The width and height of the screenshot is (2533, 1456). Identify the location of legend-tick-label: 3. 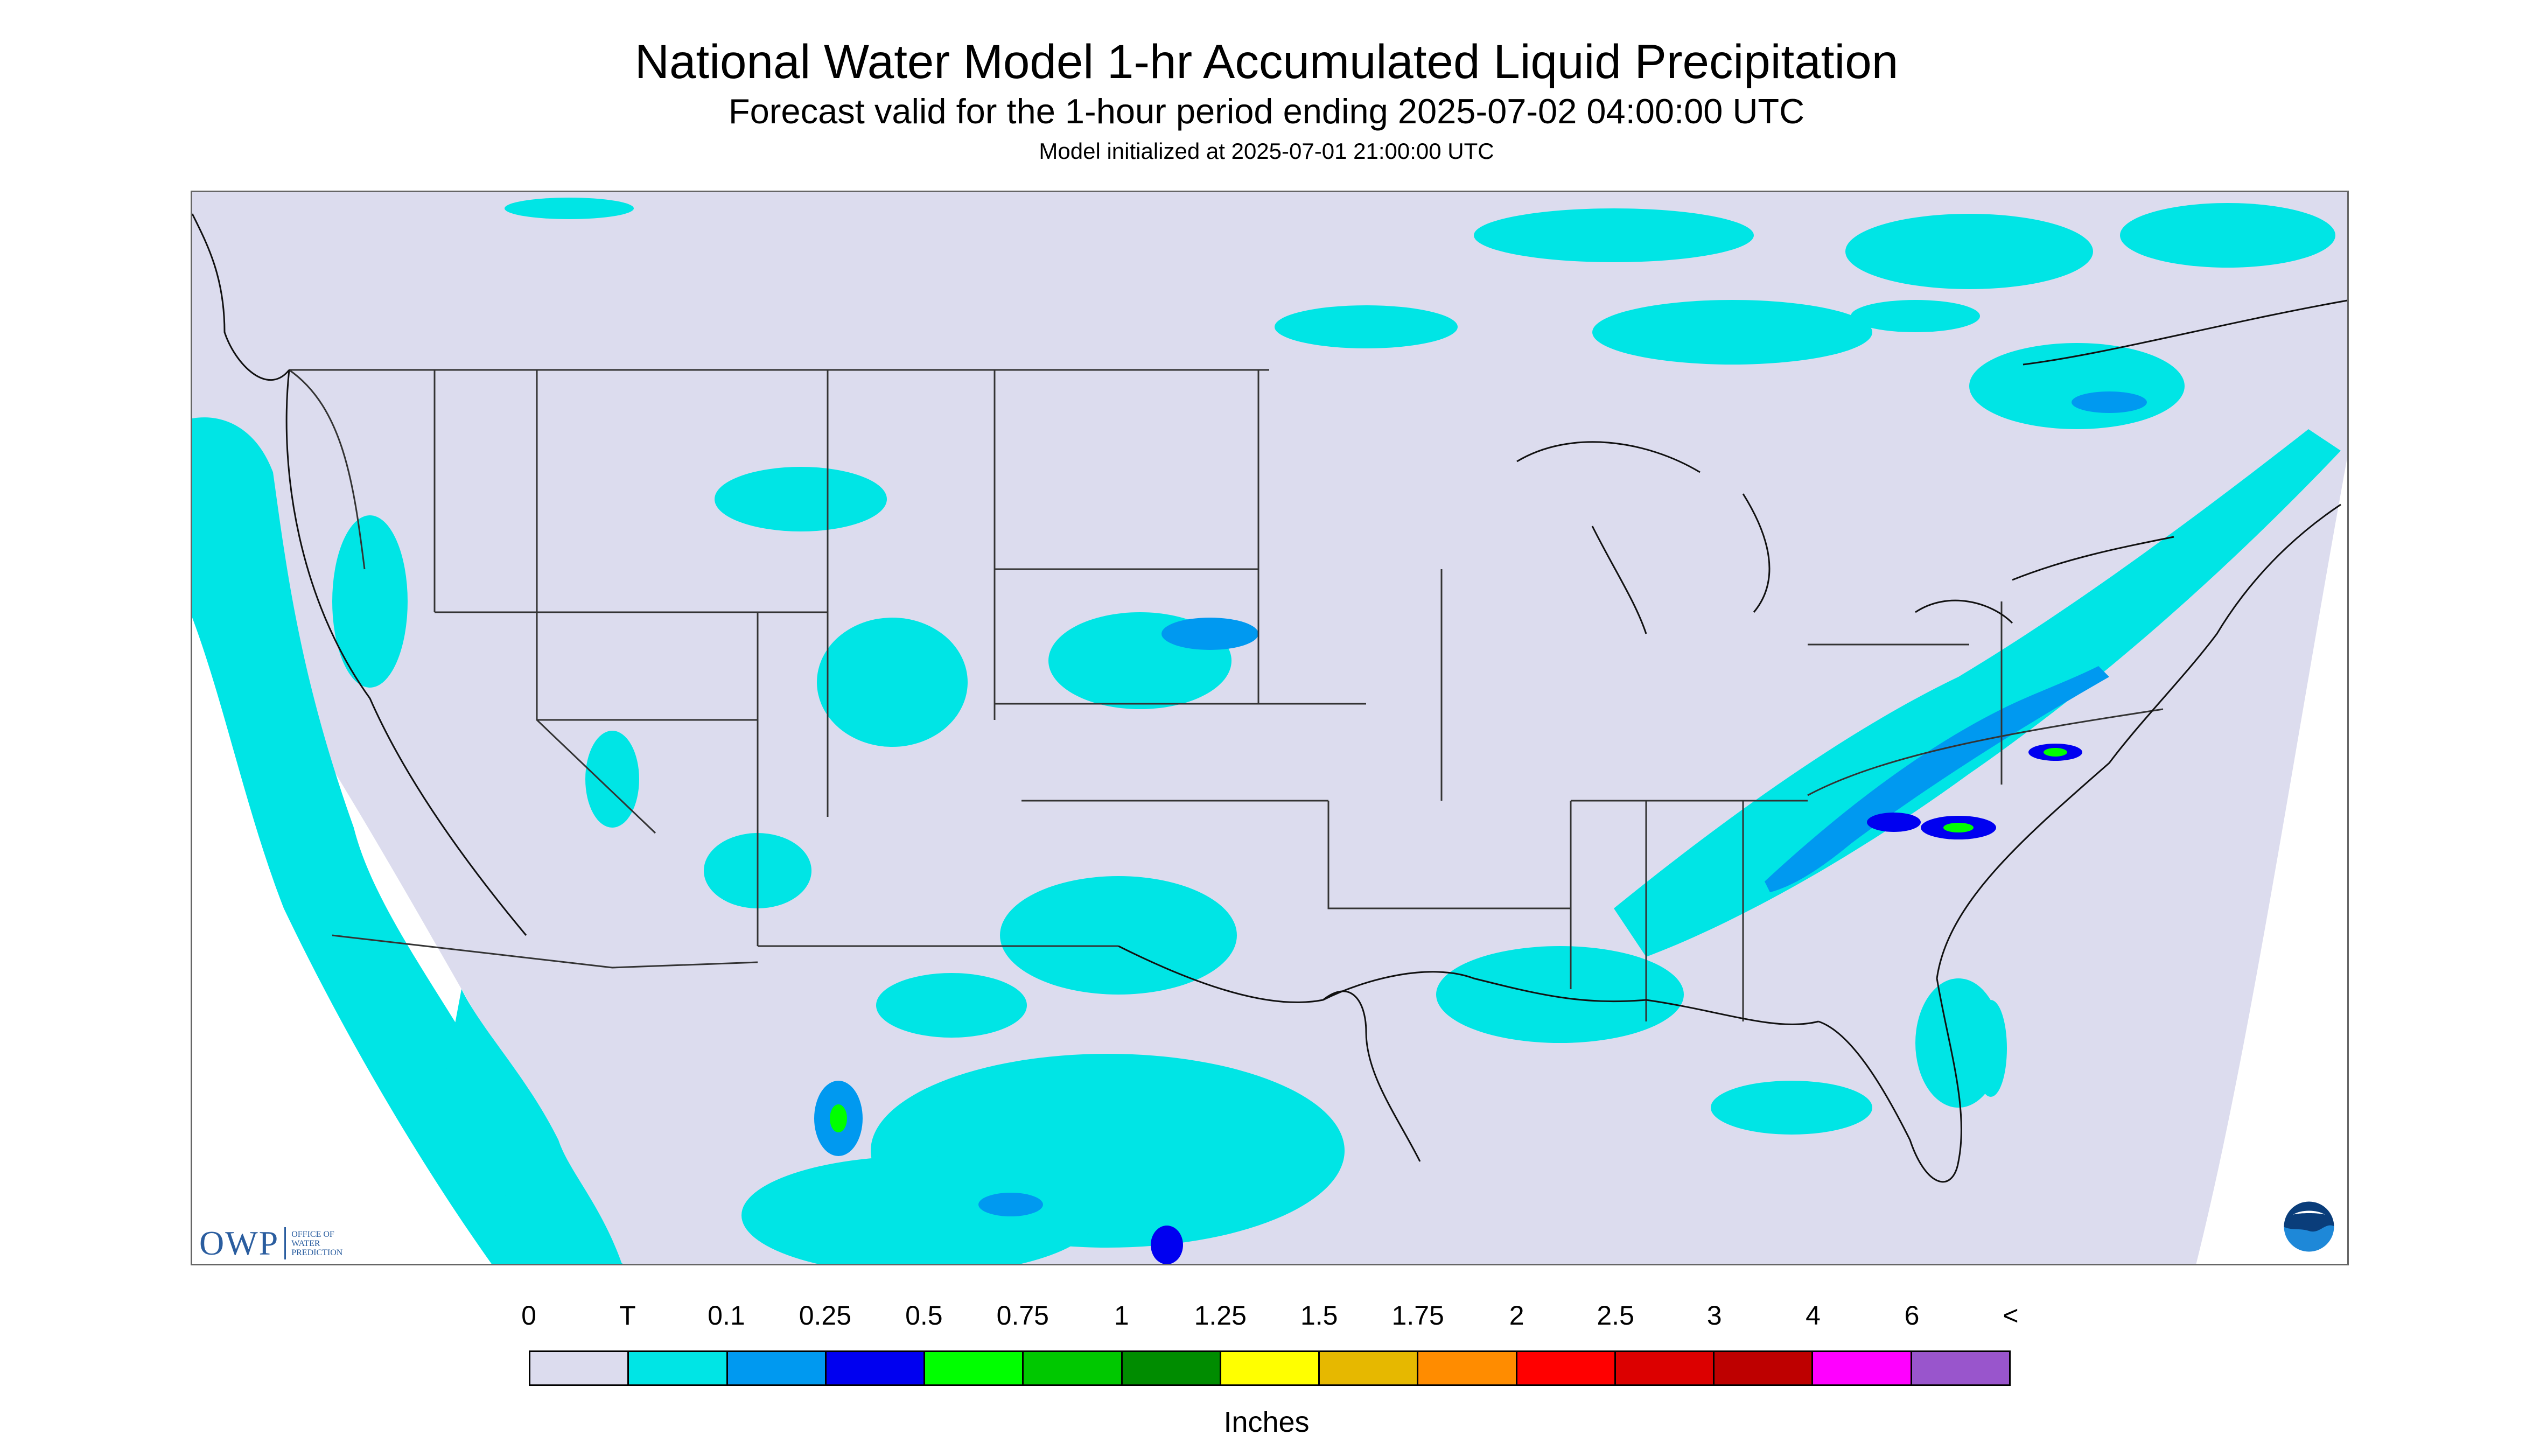
(1714, 1315).